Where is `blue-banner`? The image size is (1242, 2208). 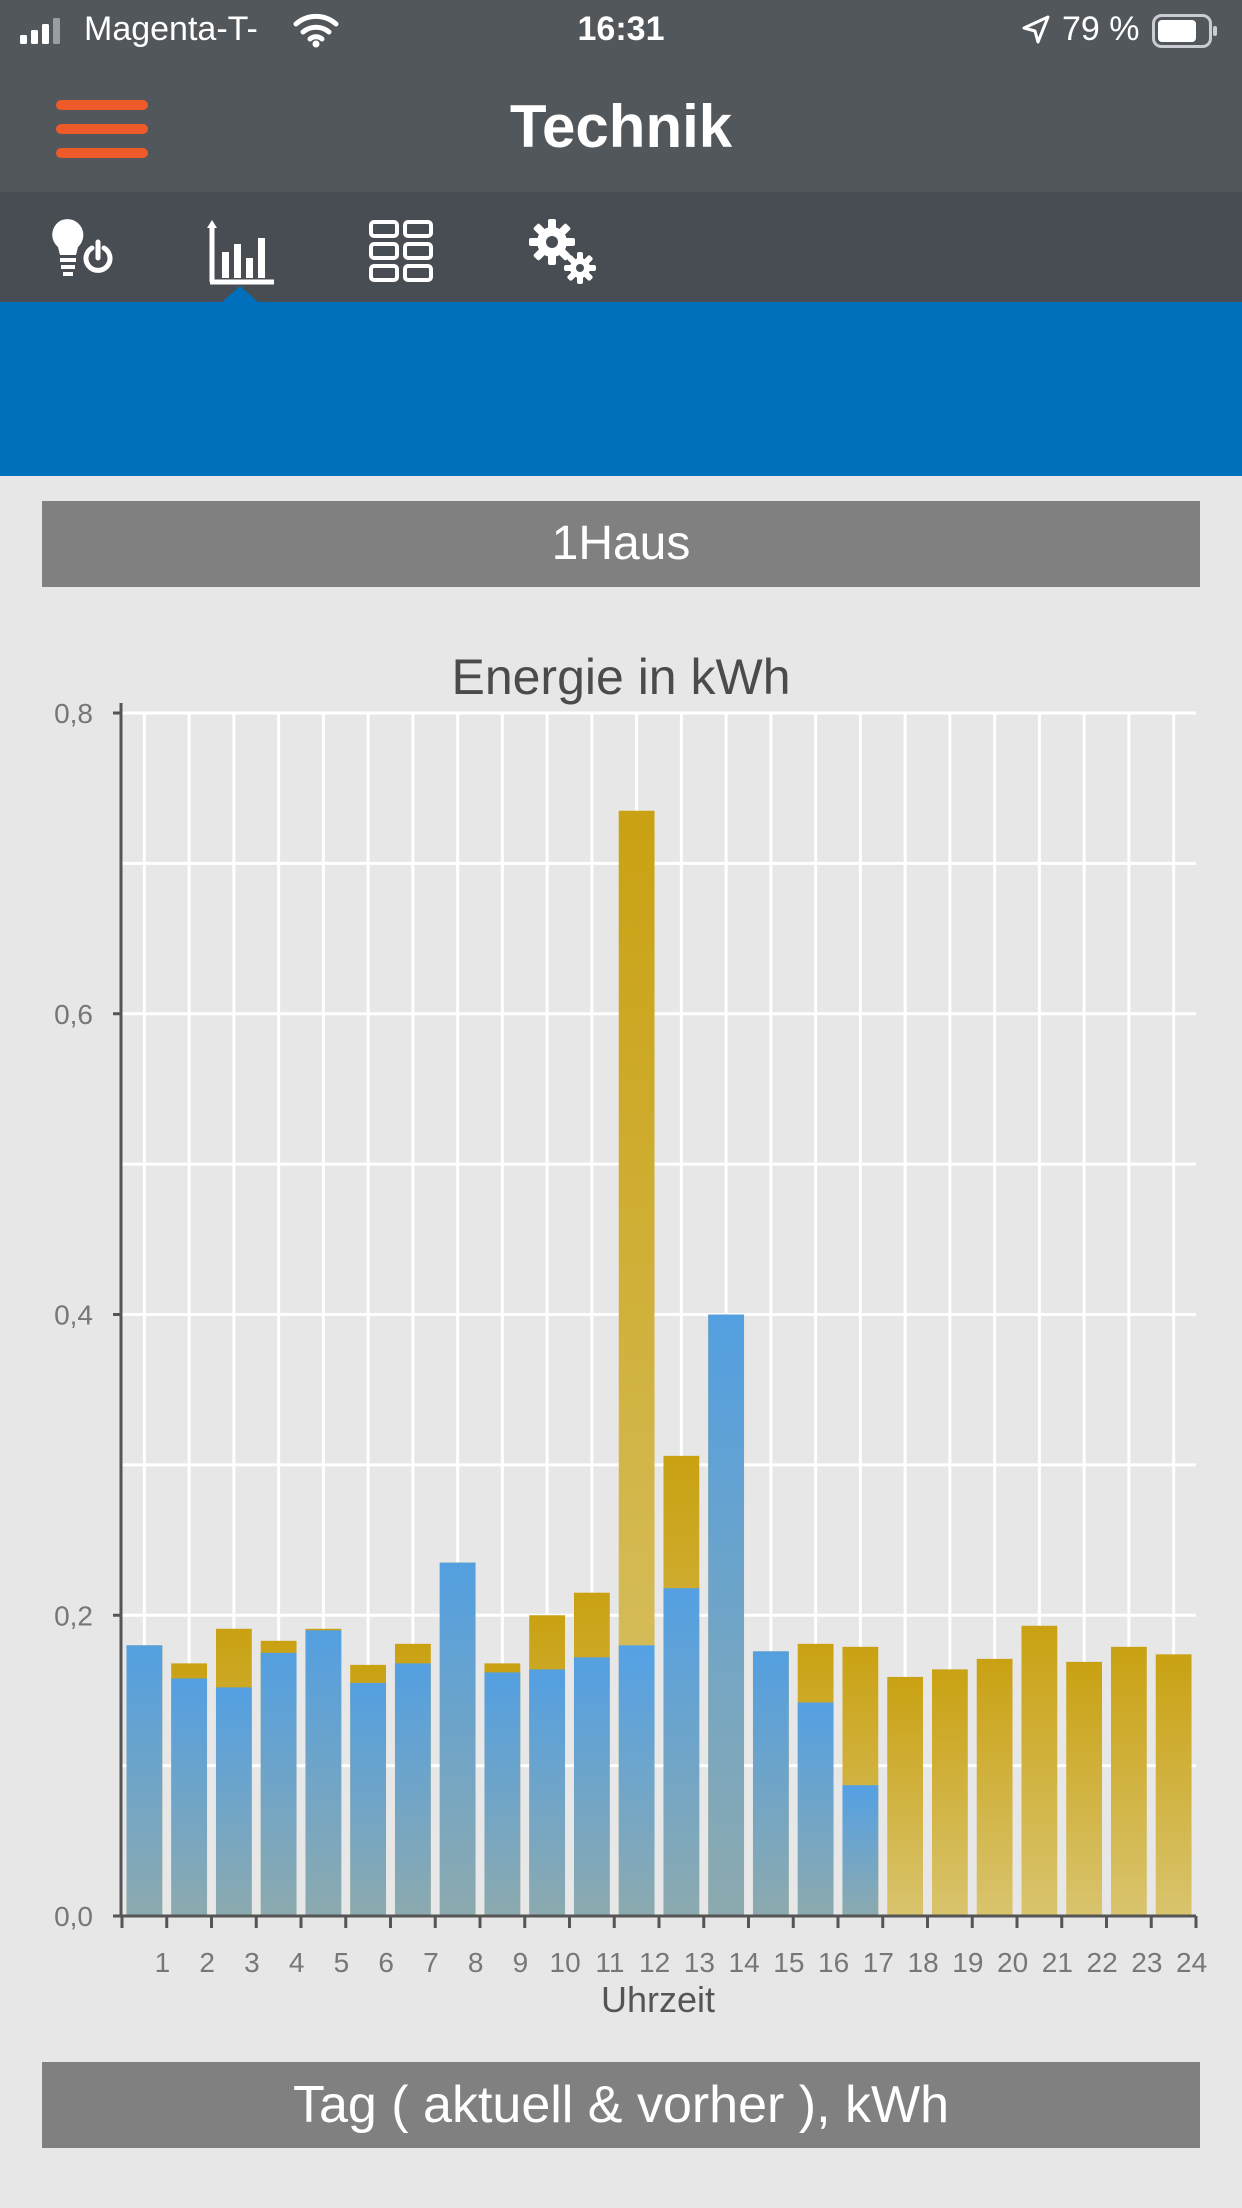 blue-banner is located at coordinates (621, 389).